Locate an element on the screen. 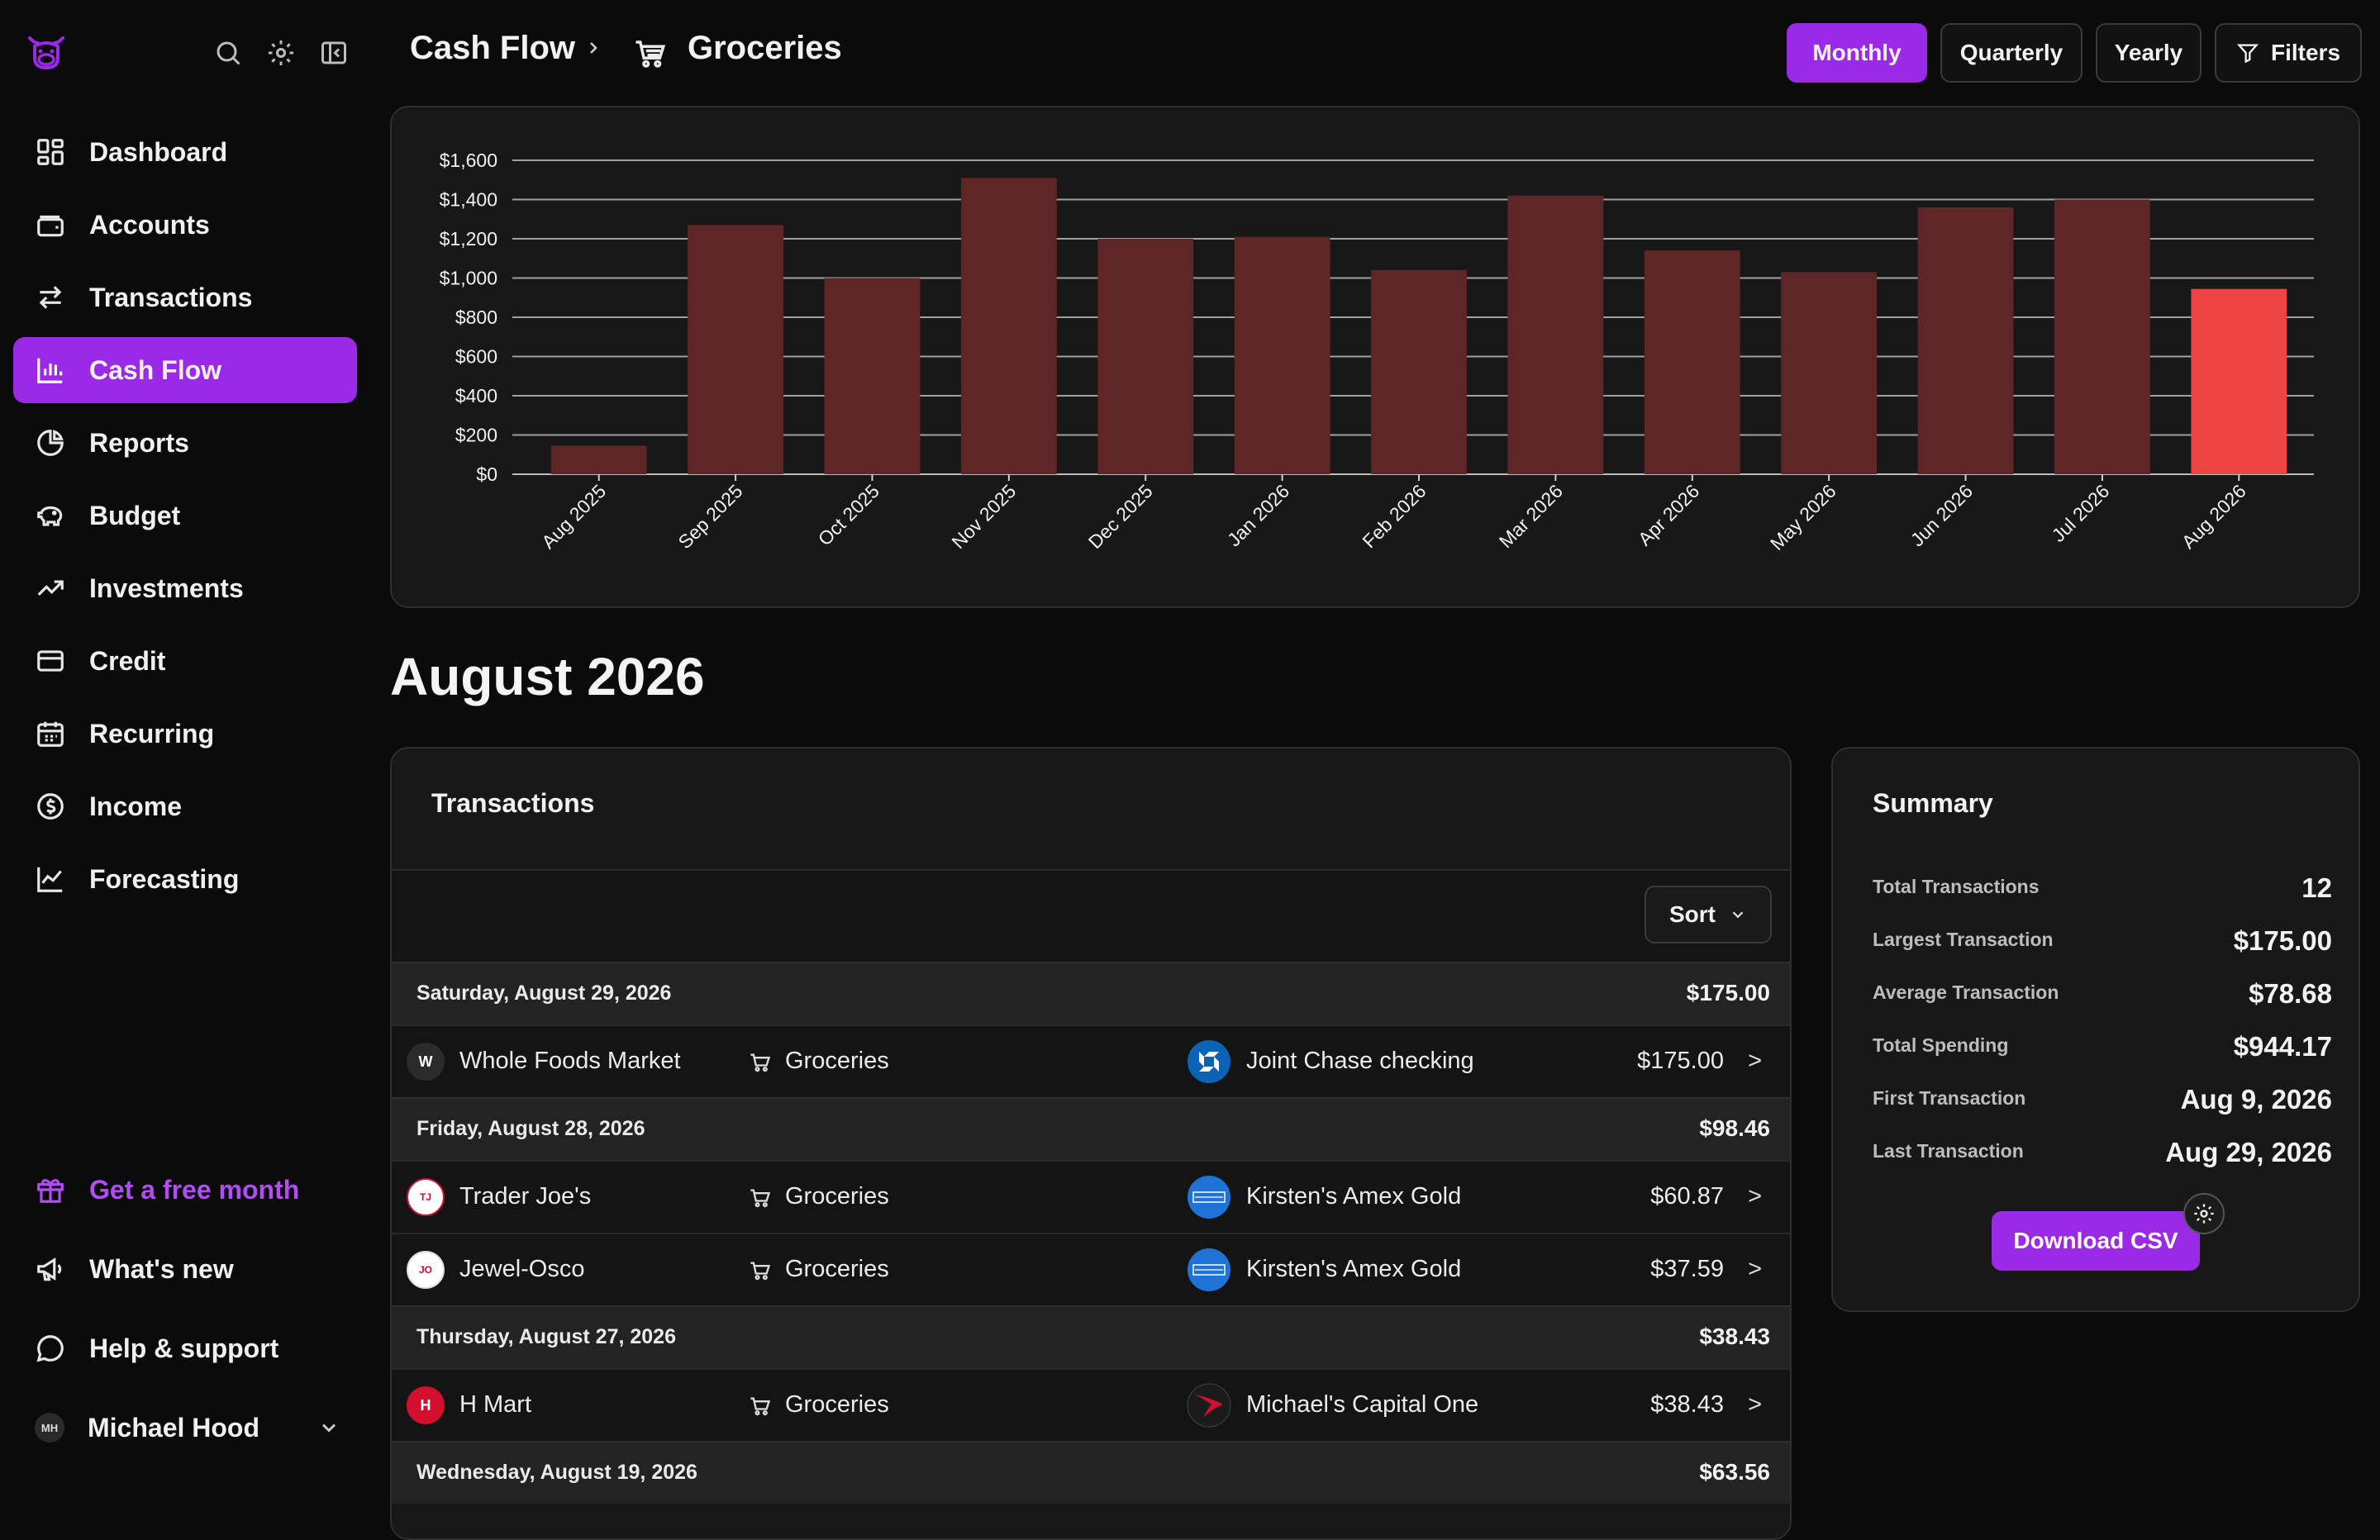 The height and width of the screenshot is (1540, 2380). free-month-promo-link: Get a free month is located at coordinates (167, 1189).